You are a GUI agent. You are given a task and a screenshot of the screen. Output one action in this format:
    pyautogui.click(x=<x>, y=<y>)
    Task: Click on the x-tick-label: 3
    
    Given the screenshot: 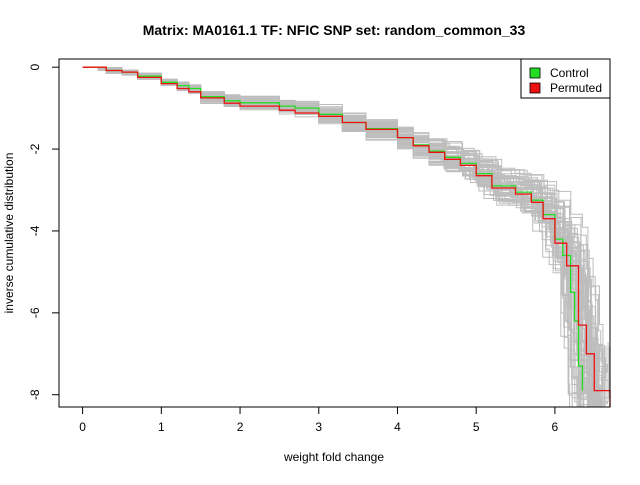 What is the action you would take?
    pyautogui.click(x=318, y=427)
    